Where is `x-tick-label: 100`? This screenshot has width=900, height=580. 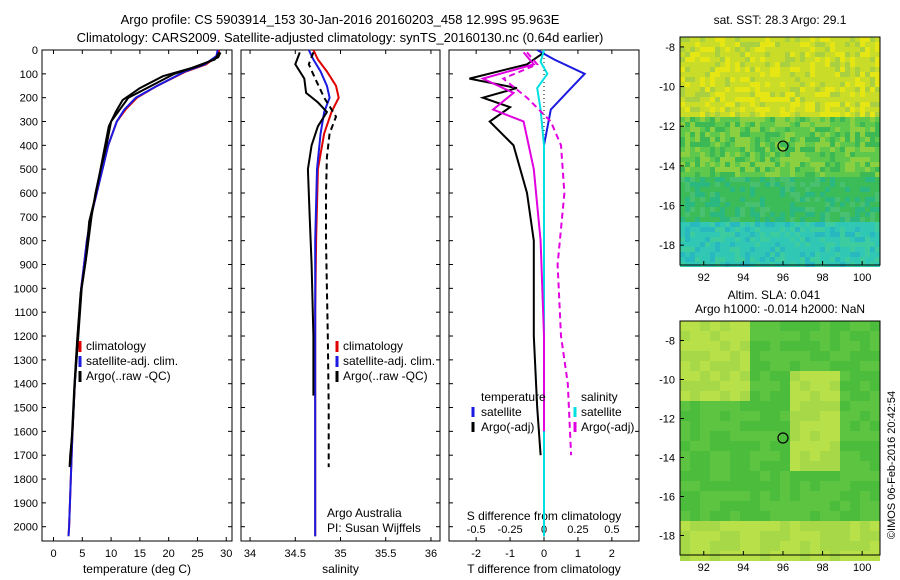
x-tick-label: 100 is located at coordinates (862, 278).